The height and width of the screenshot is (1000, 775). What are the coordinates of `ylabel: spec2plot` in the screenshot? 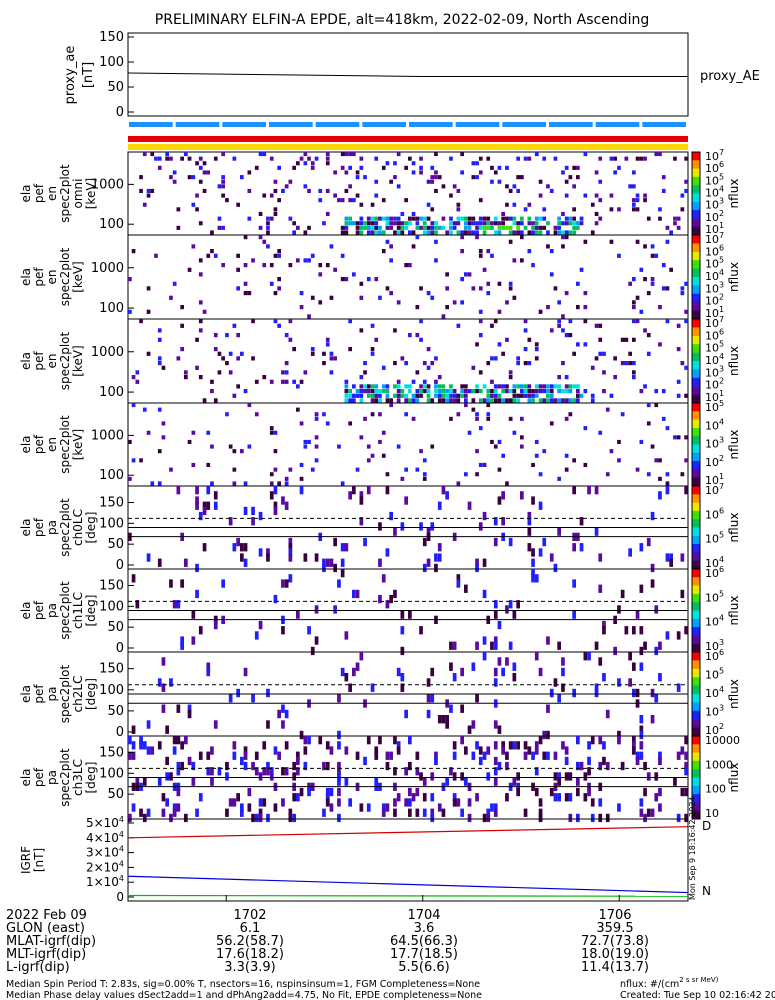 It's located at (65, 360).